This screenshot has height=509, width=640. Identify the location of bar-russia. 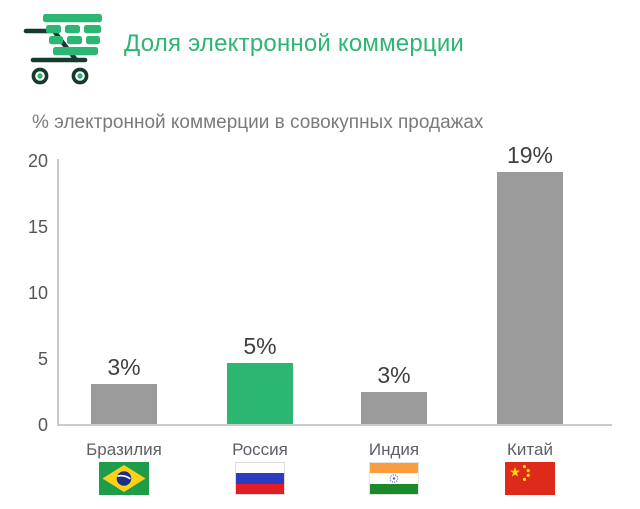
(260, 393).